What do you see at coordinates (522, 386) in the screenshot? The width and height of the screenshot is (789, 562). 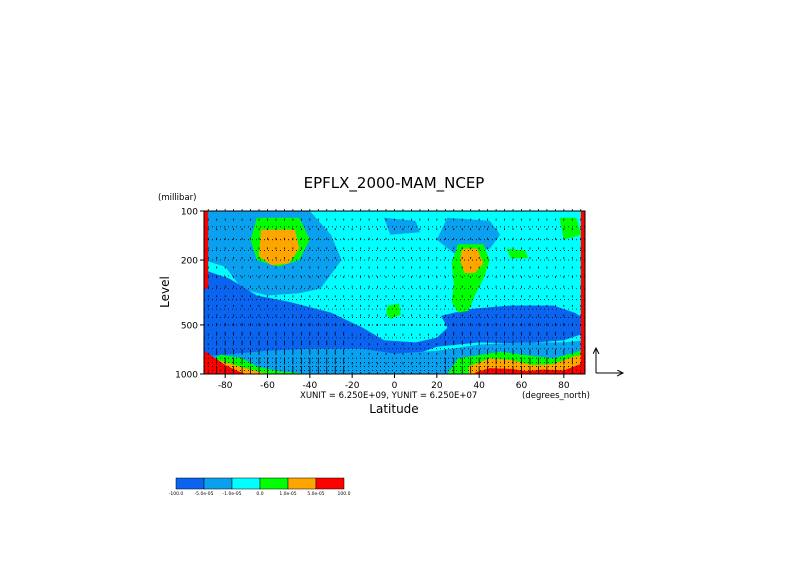 I see `x-tick-label: 60` at bounding box center [522, 386].